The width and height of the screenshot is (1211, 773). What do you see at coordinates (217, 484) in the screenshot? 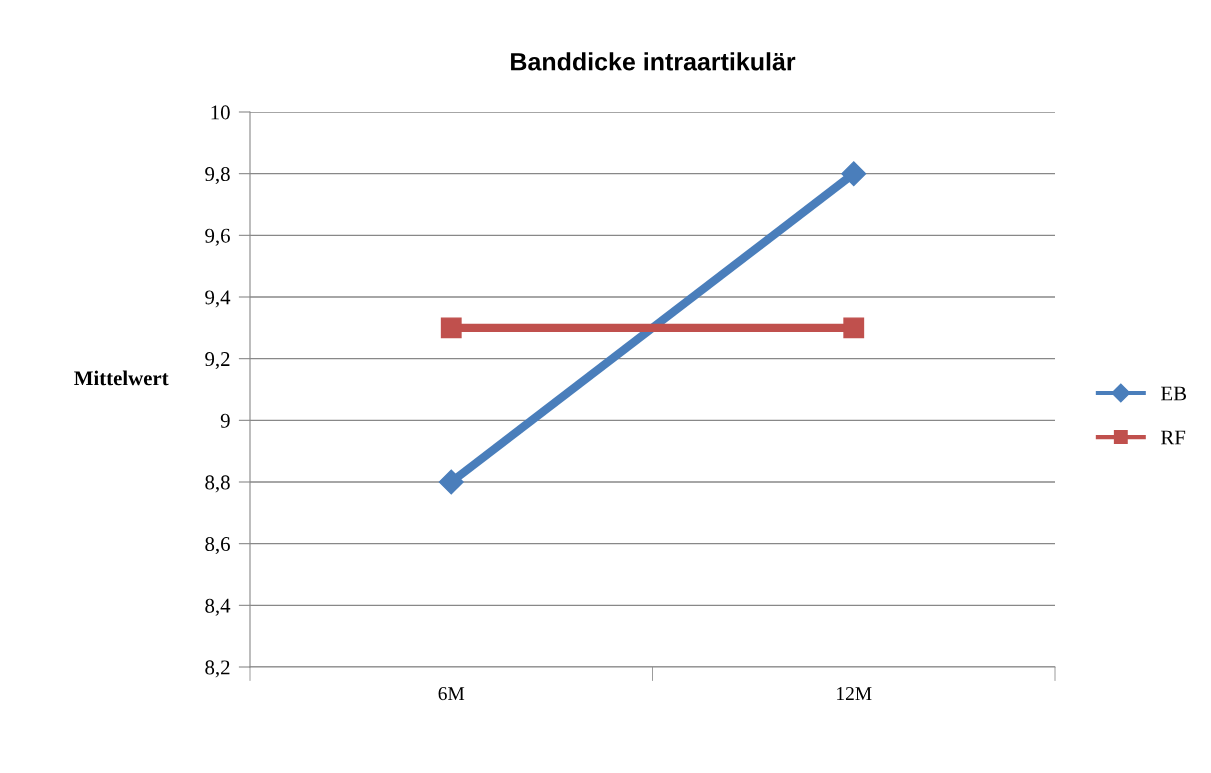
I see `y-tick-label: 8,8` at bounding box center [217, 484].